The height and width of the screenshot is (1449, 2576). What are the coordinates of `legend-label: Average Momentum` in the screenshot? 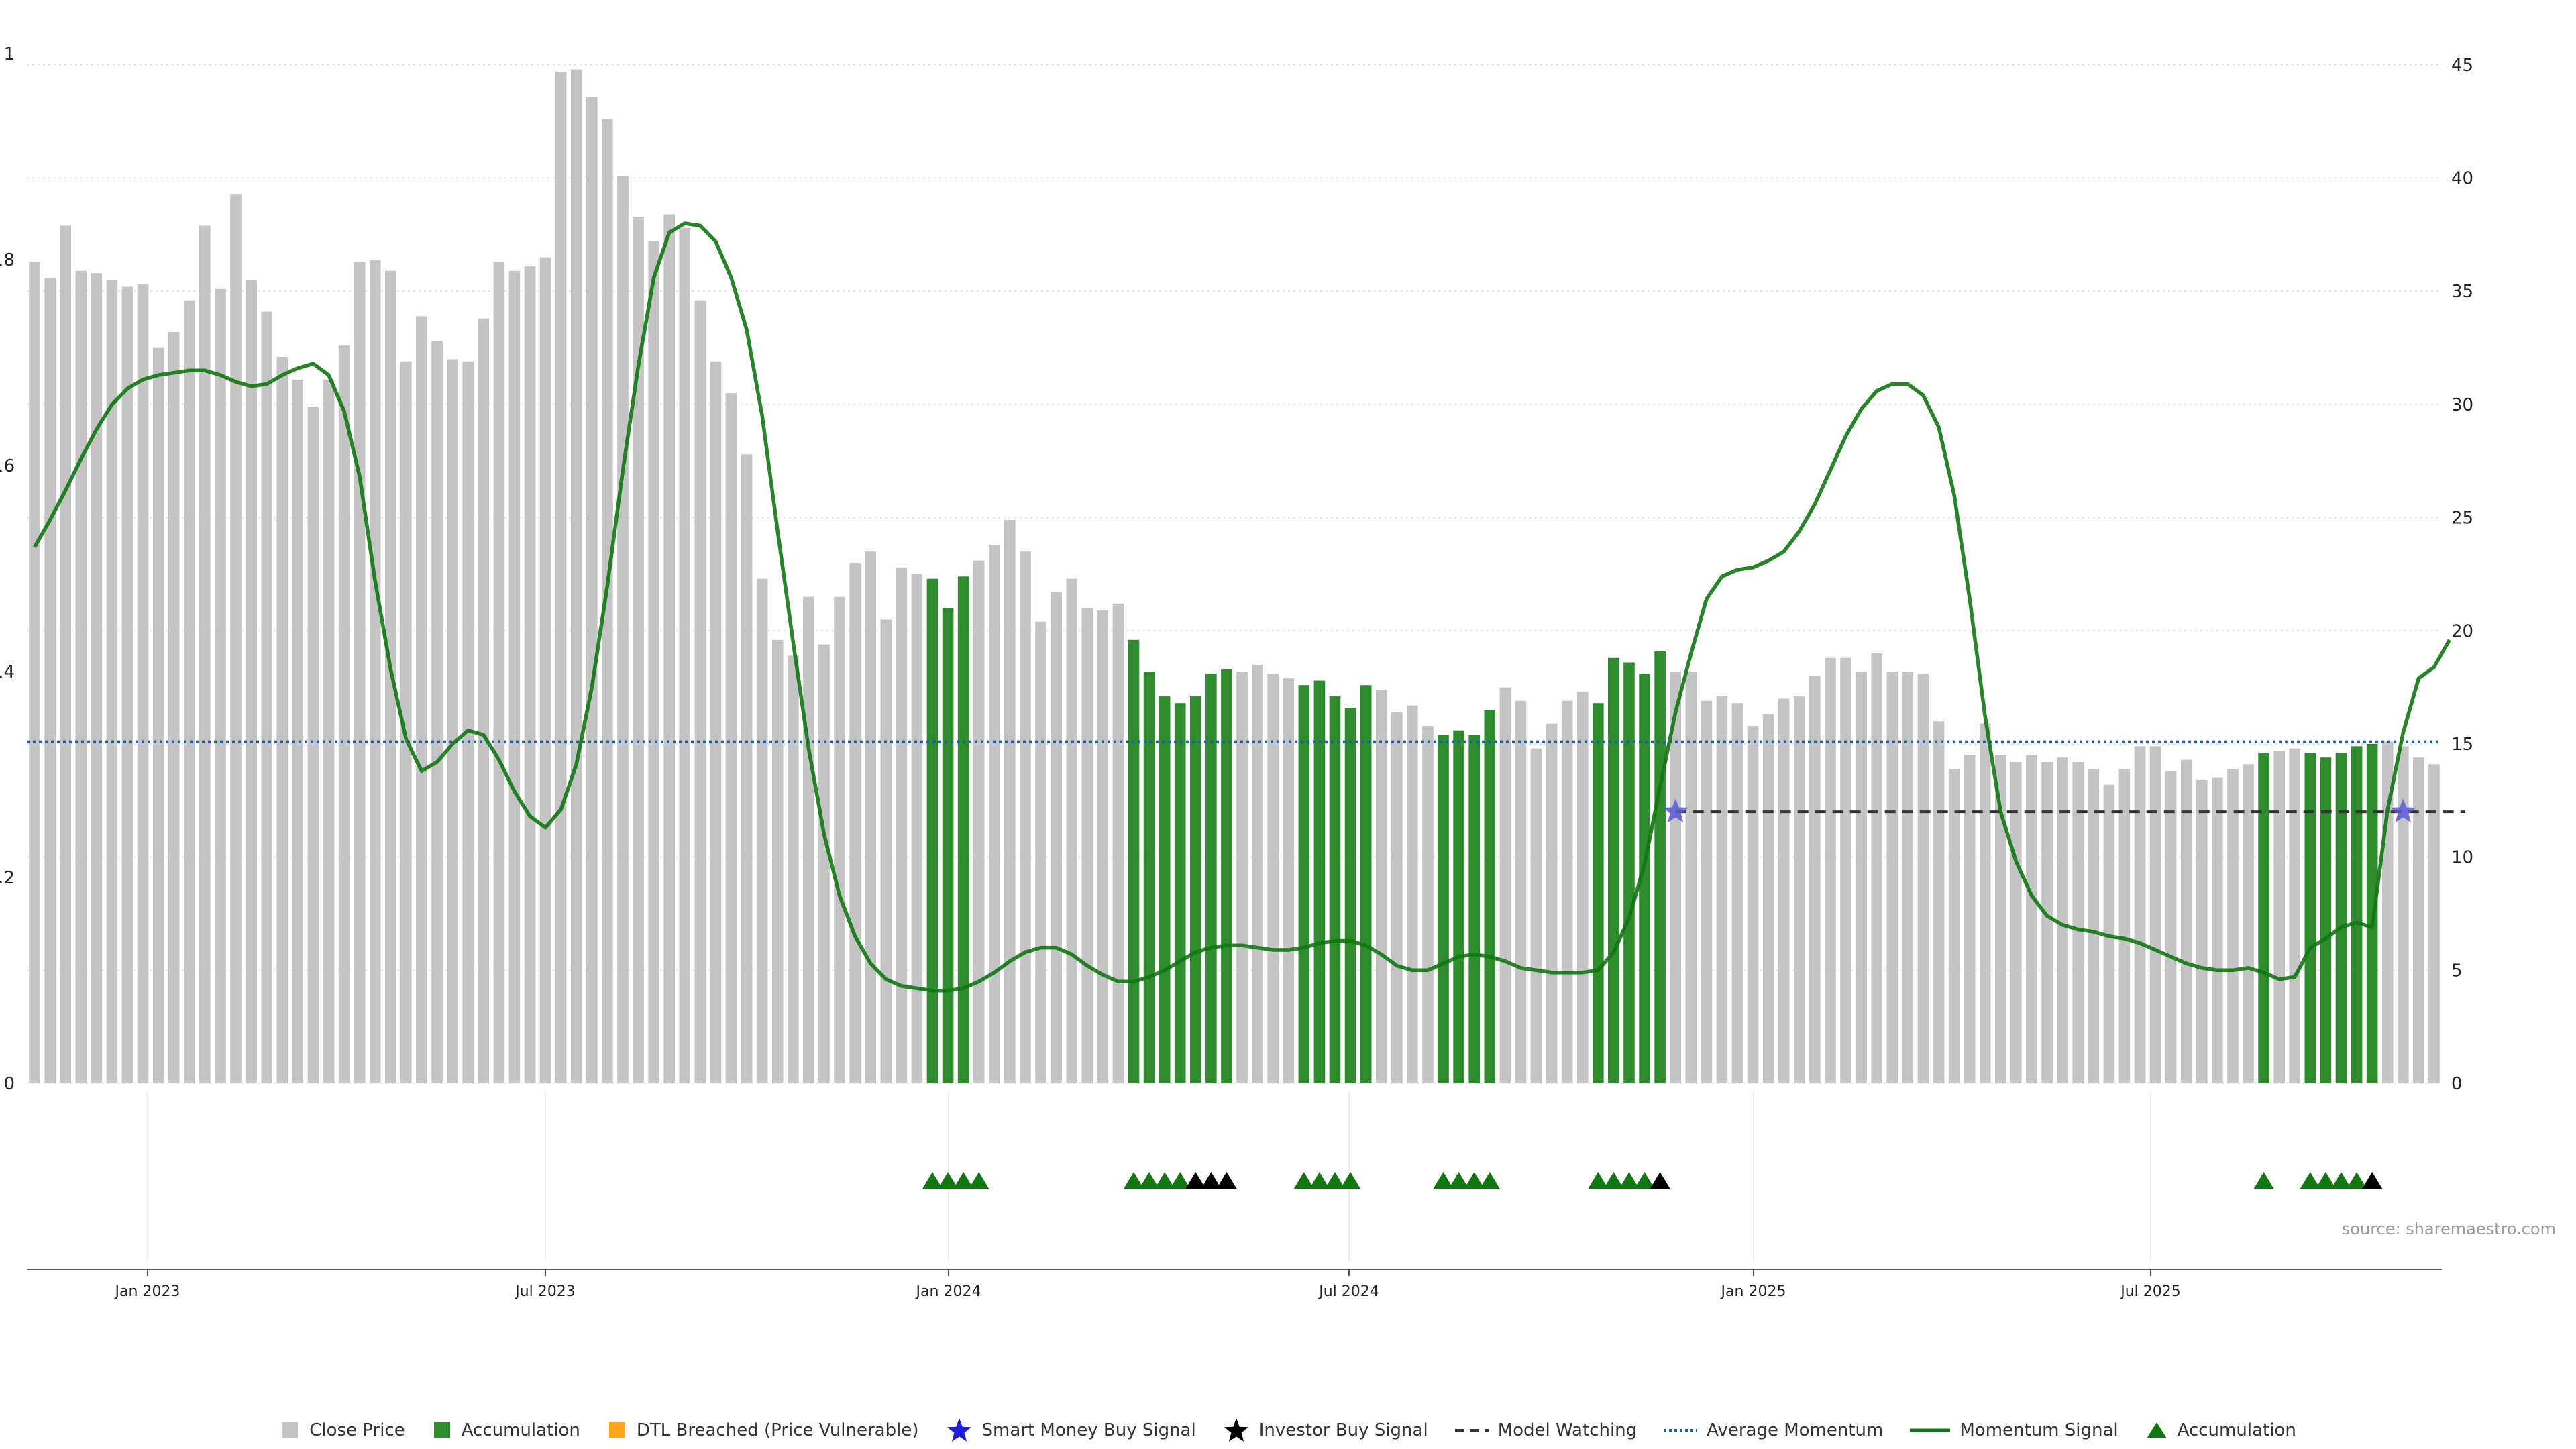 It's located at (1795, 1430).